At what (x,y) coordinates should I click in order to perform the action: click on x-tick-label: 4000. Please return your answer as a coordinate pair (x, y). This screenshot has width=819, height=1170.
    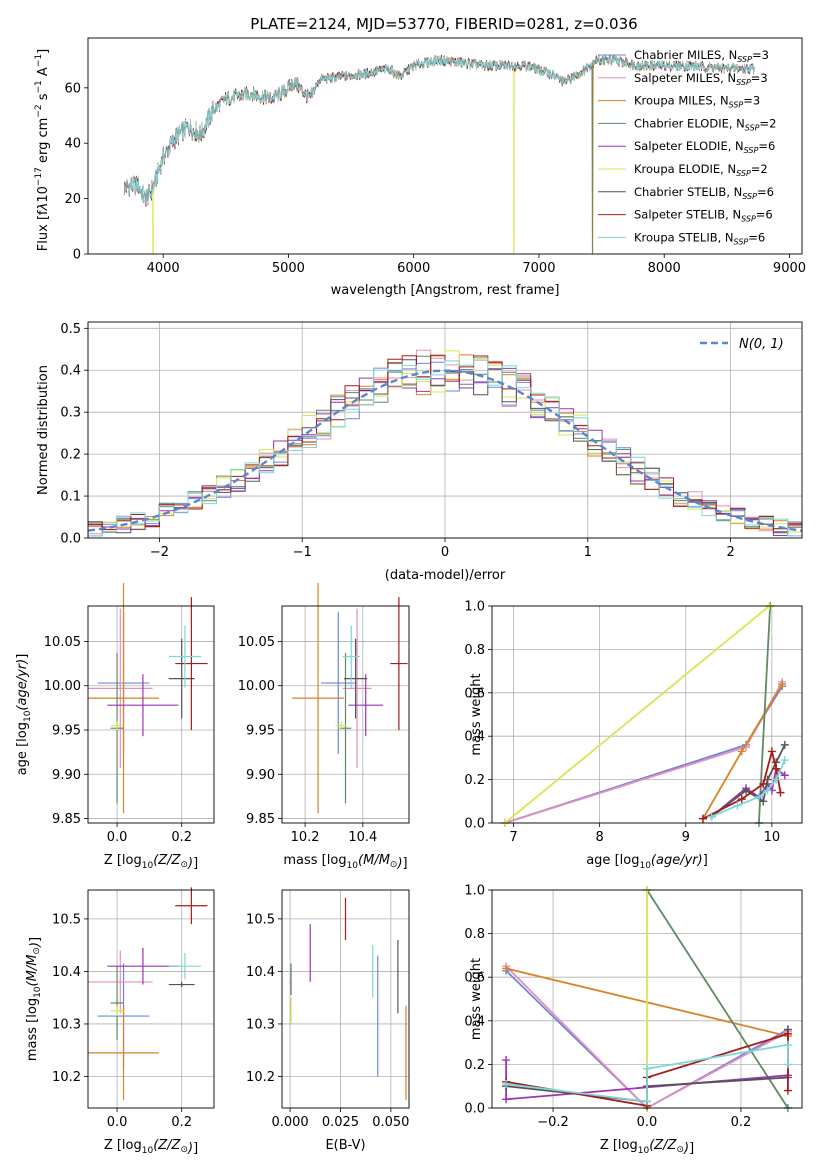
    Looking at the image, I should click on (163, 268).